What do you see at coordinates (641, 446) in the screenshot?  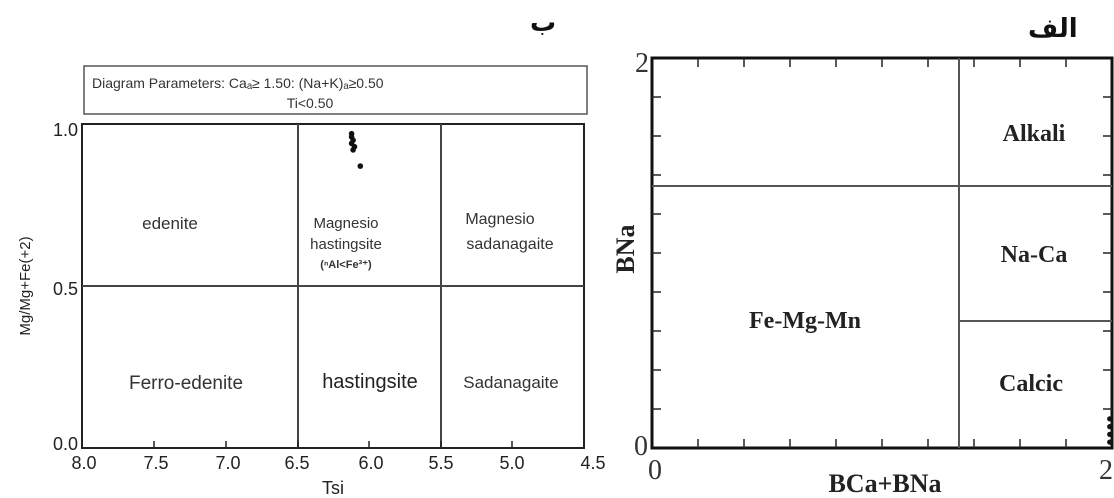 I see `right-ytick-bottom: 0` at bounding box center [641, 446].